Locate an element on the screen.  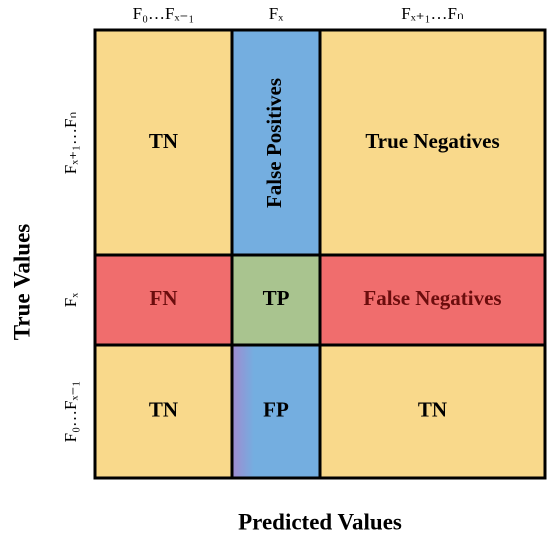
cell-label: FP is located at coordinates (276, 409).